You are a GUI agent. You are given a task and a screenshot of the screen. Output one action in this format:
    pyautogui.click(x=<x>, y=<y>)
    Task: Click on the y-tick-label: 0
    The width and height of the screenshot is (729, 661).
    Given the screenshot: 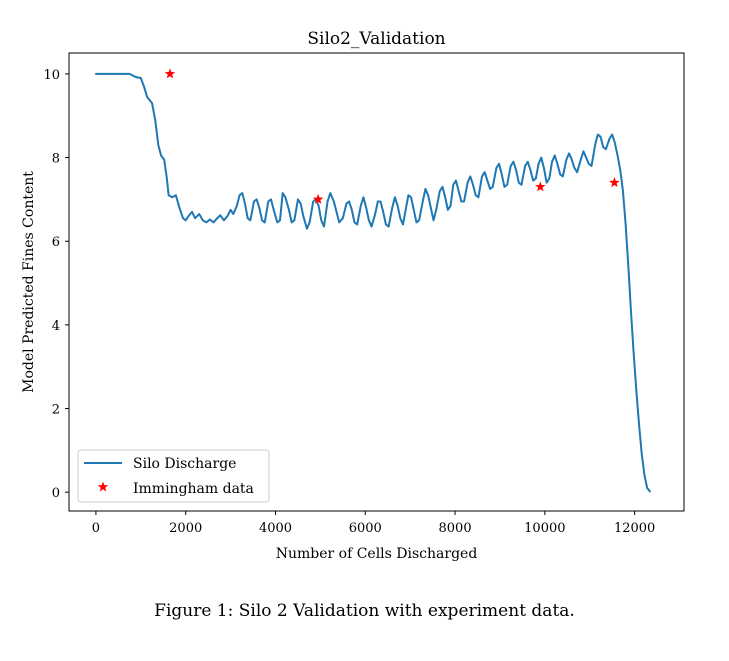 What is the action you would take?
    pyautogui.click(x=56, y=493)
    